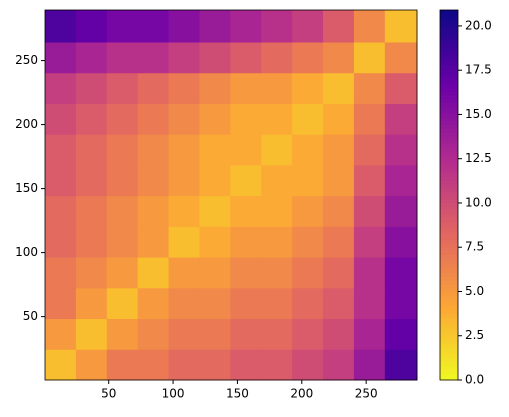  Describe the element at coordinates (474, 247) in the screenshot. I see `colorbar-tick-label: 7.5` at that location.